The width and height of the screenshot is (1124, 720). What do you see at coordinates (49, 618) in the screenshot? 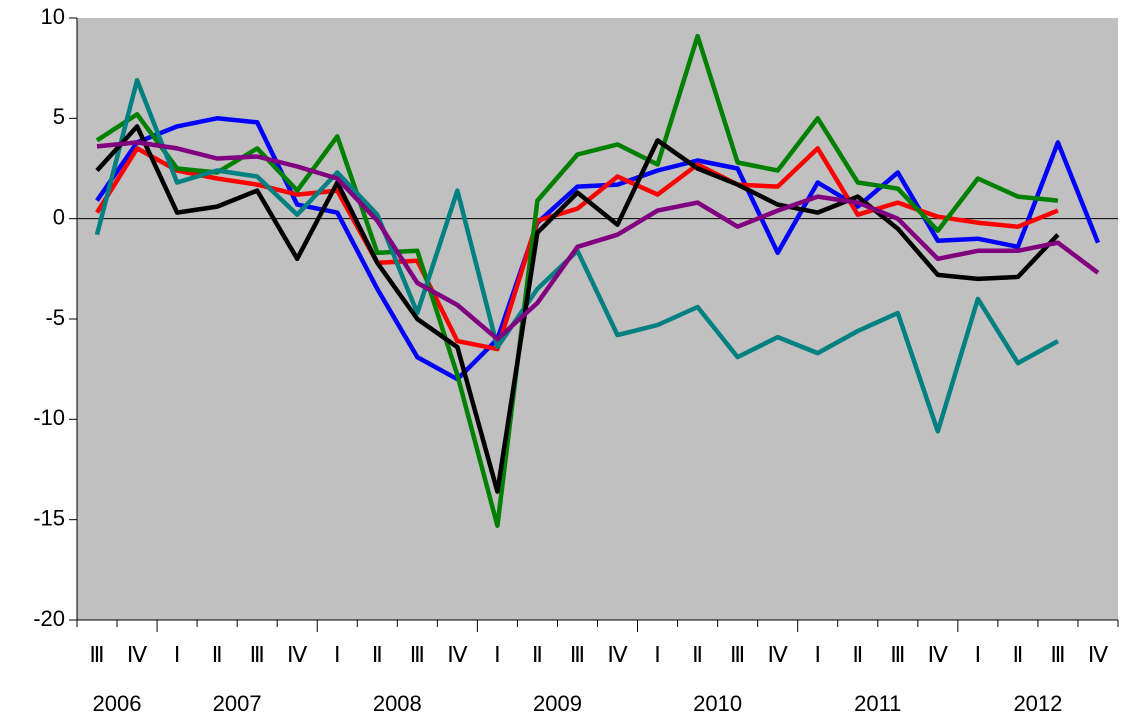
I see `y-tick-label: -20` at bounding box center [49, 618].